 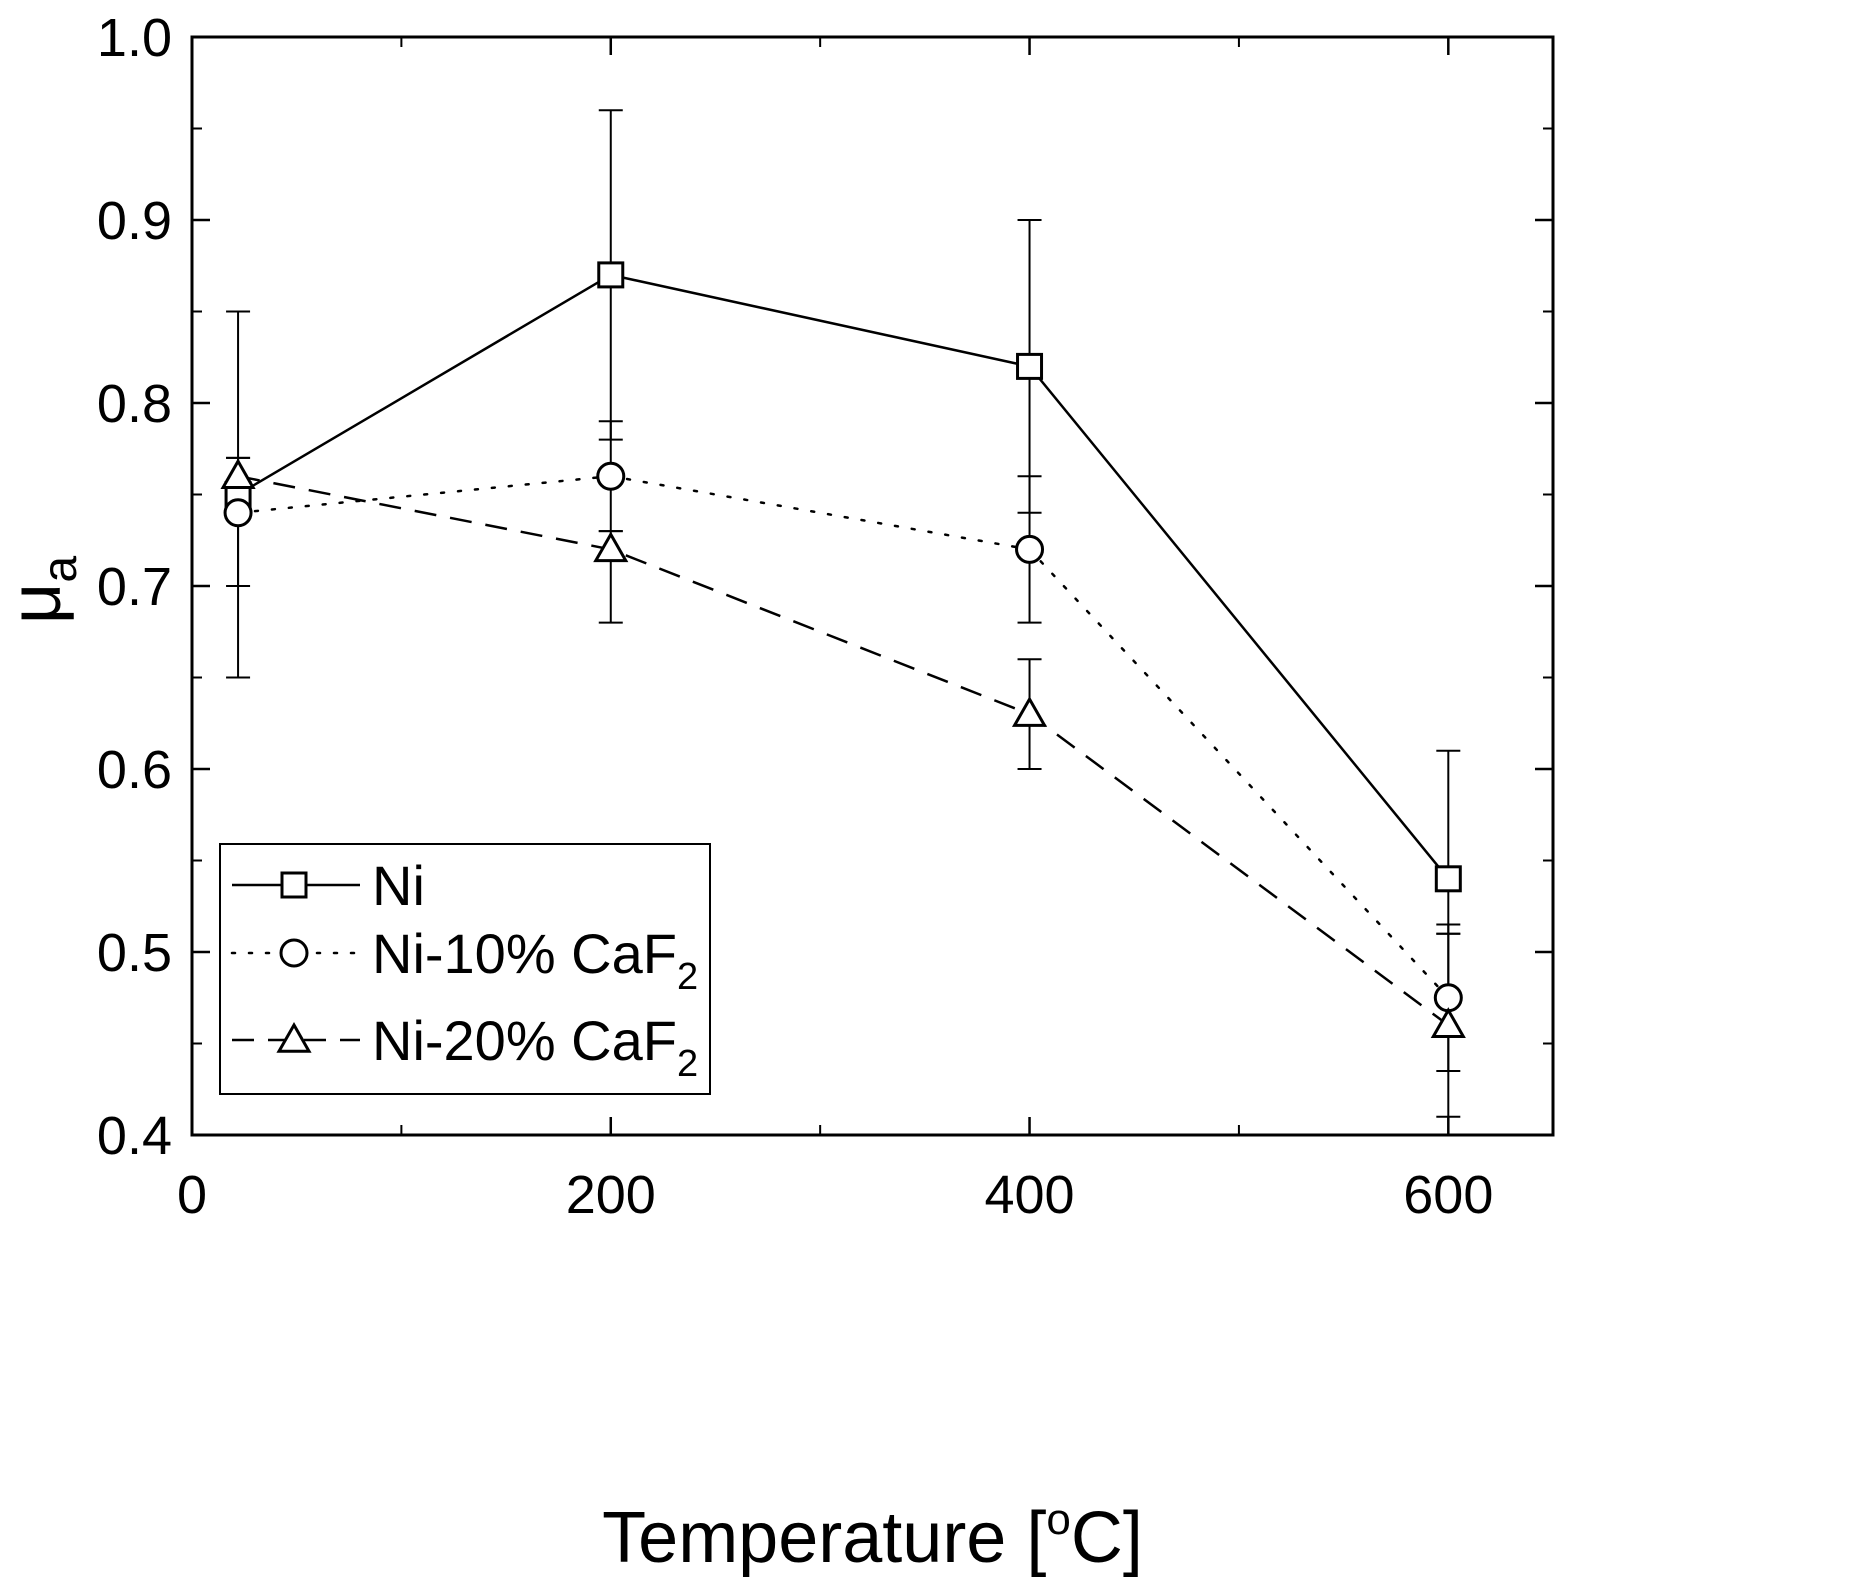 I want to click on legend-item-2-label: Ni-10% CaF2, so click(x=535, y=960).